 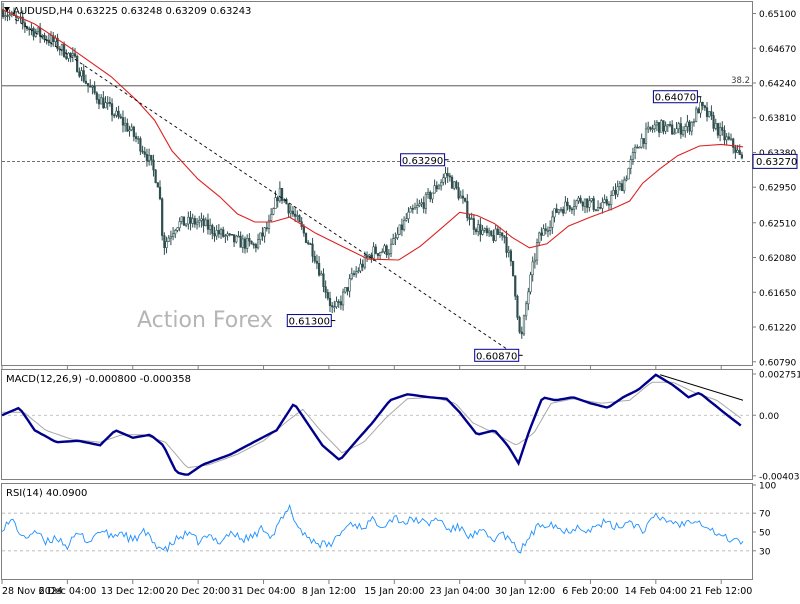 I want to click on x-tick-label: 20 Dec 20:00, so click(x=198, y=591).